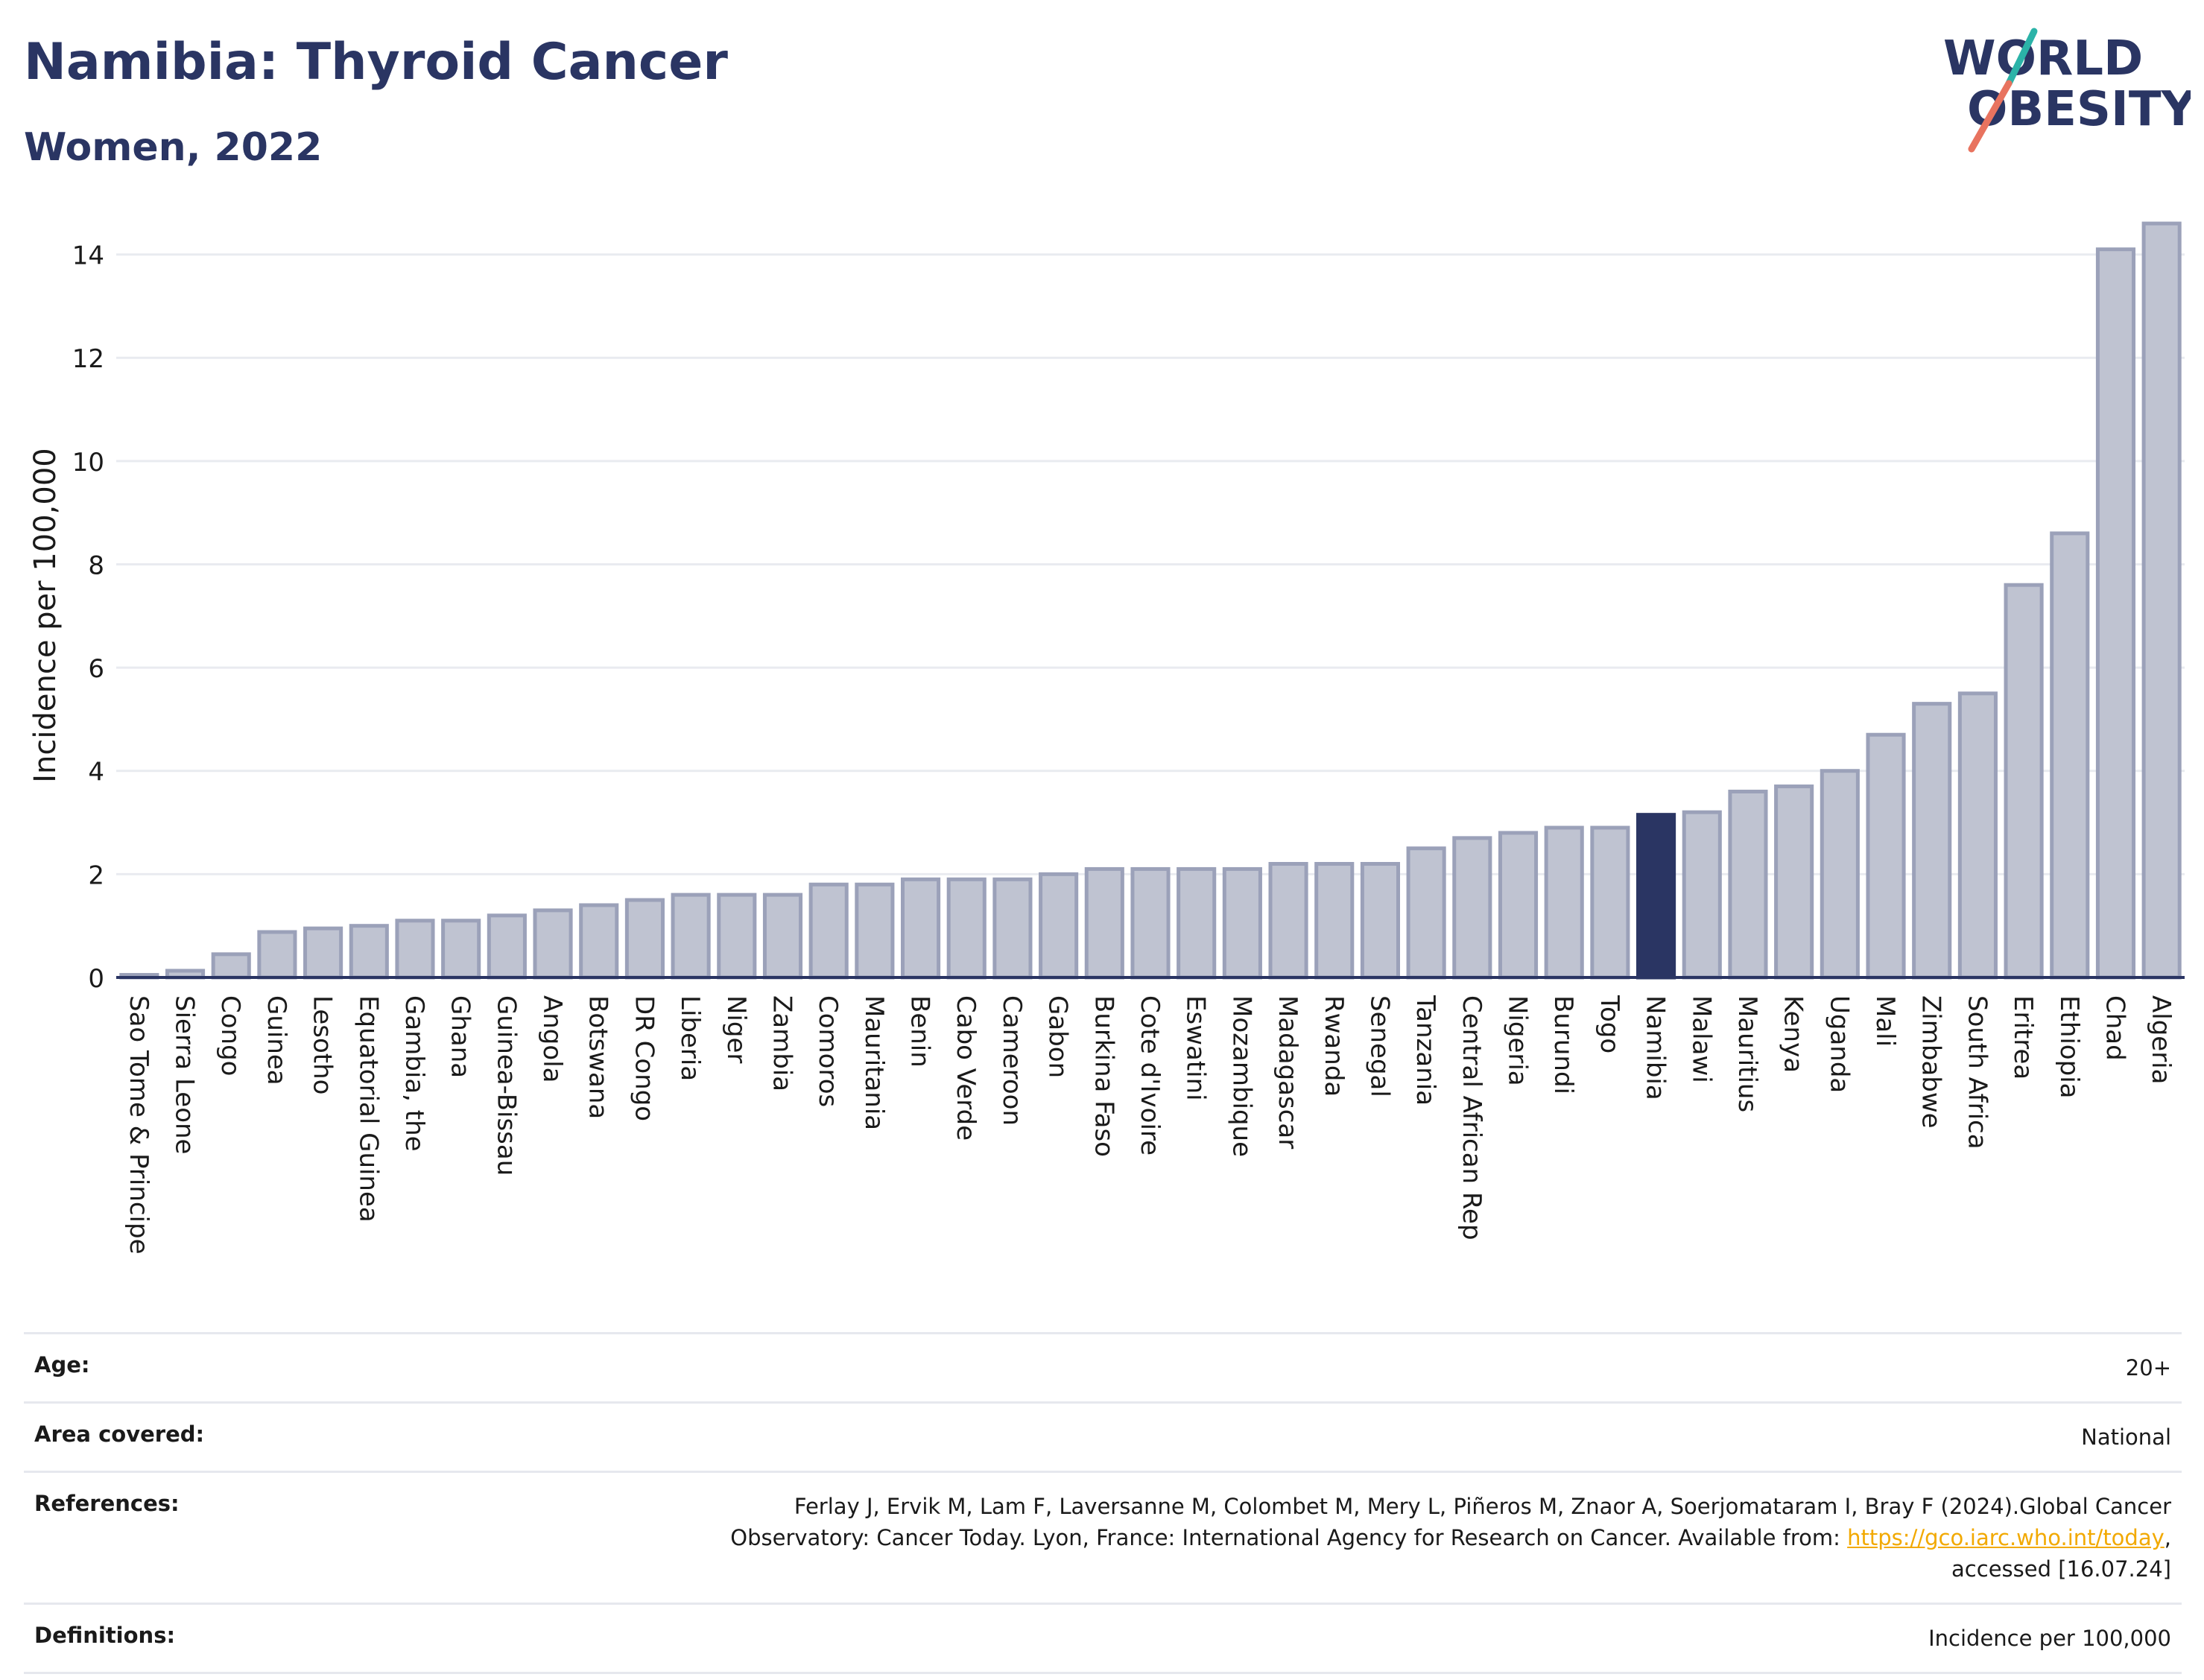 This screenshot has width=2204, height=1680. Describe the element at coordinates (88, 463) in the screenshot. I see `y-tick-label: 10` at that location.